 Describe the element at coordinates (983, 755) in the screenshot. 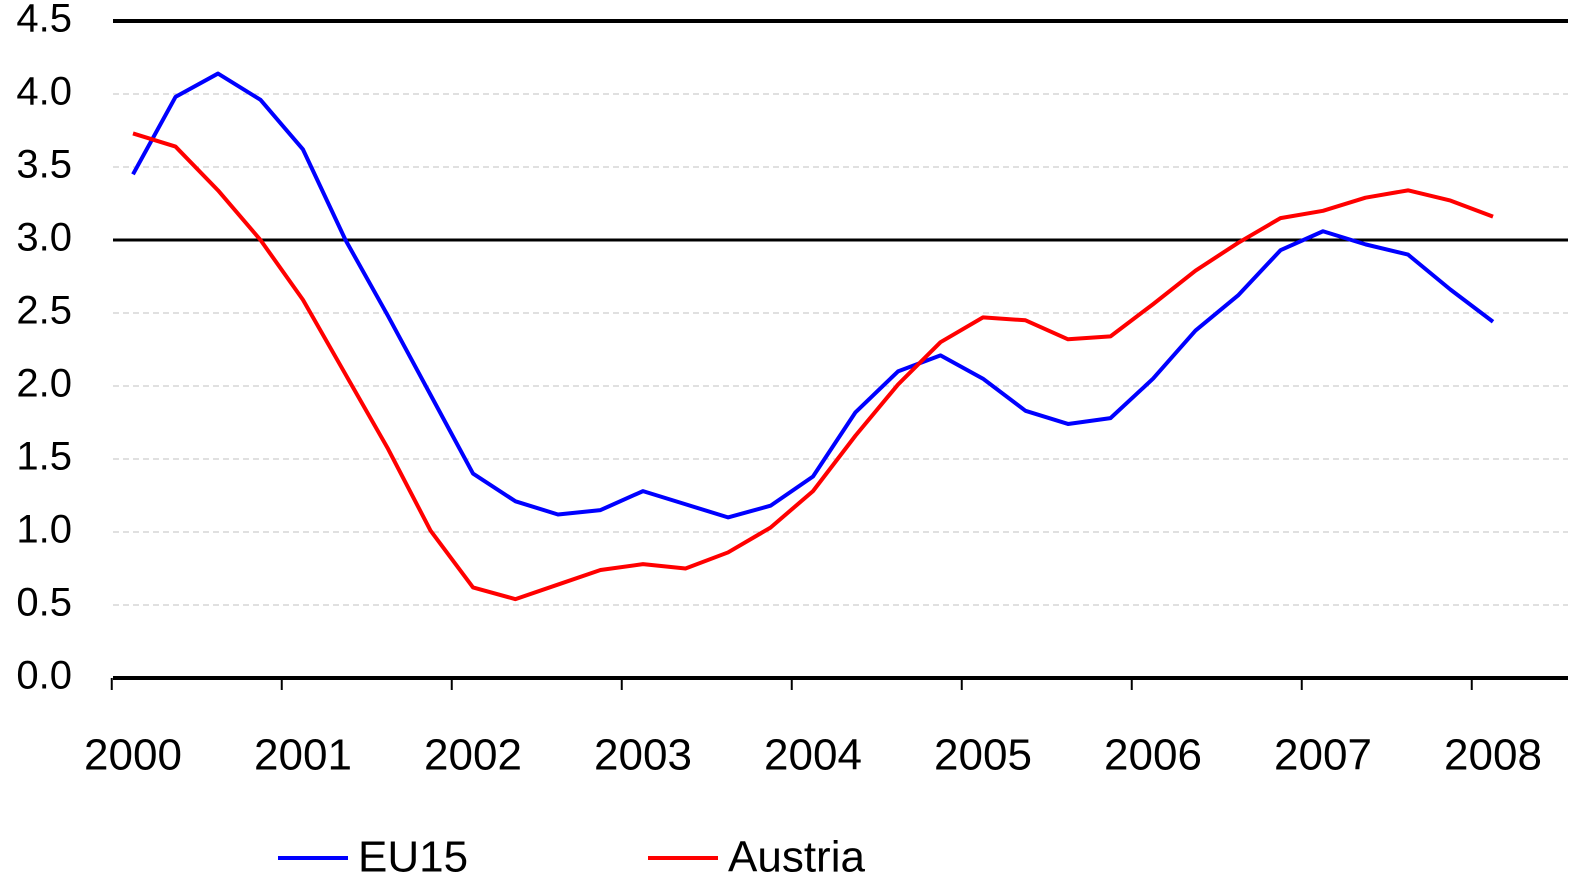

I see `x-tick-label: 2005` at that location.